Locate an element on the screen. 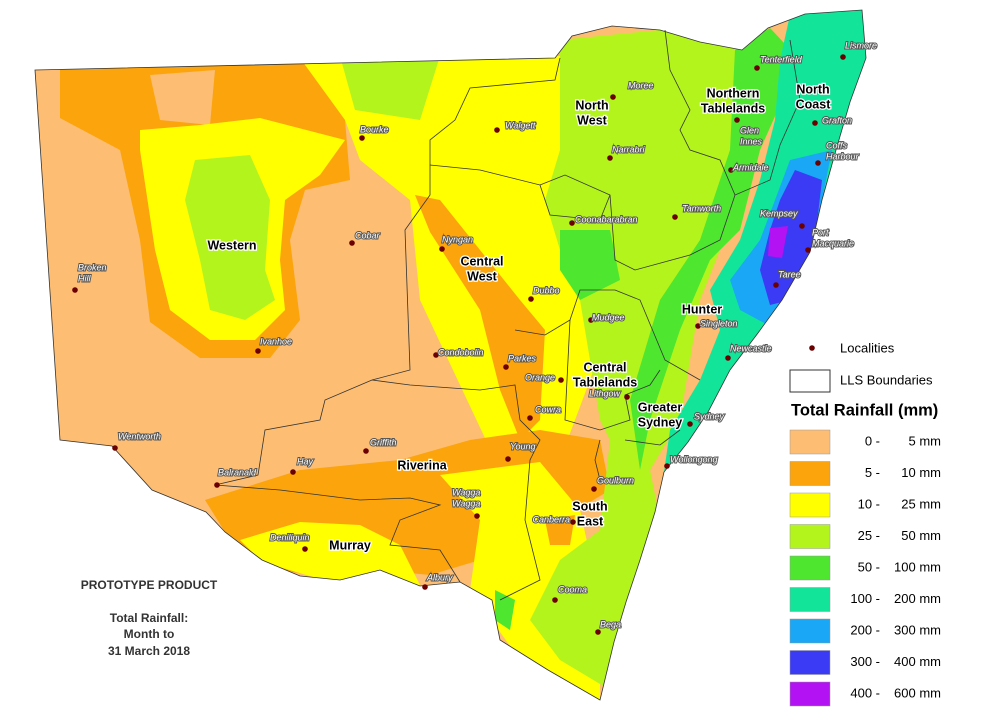 This screenshot has height=707, width=1000. region-label: East is located at coordinates (590, 521).